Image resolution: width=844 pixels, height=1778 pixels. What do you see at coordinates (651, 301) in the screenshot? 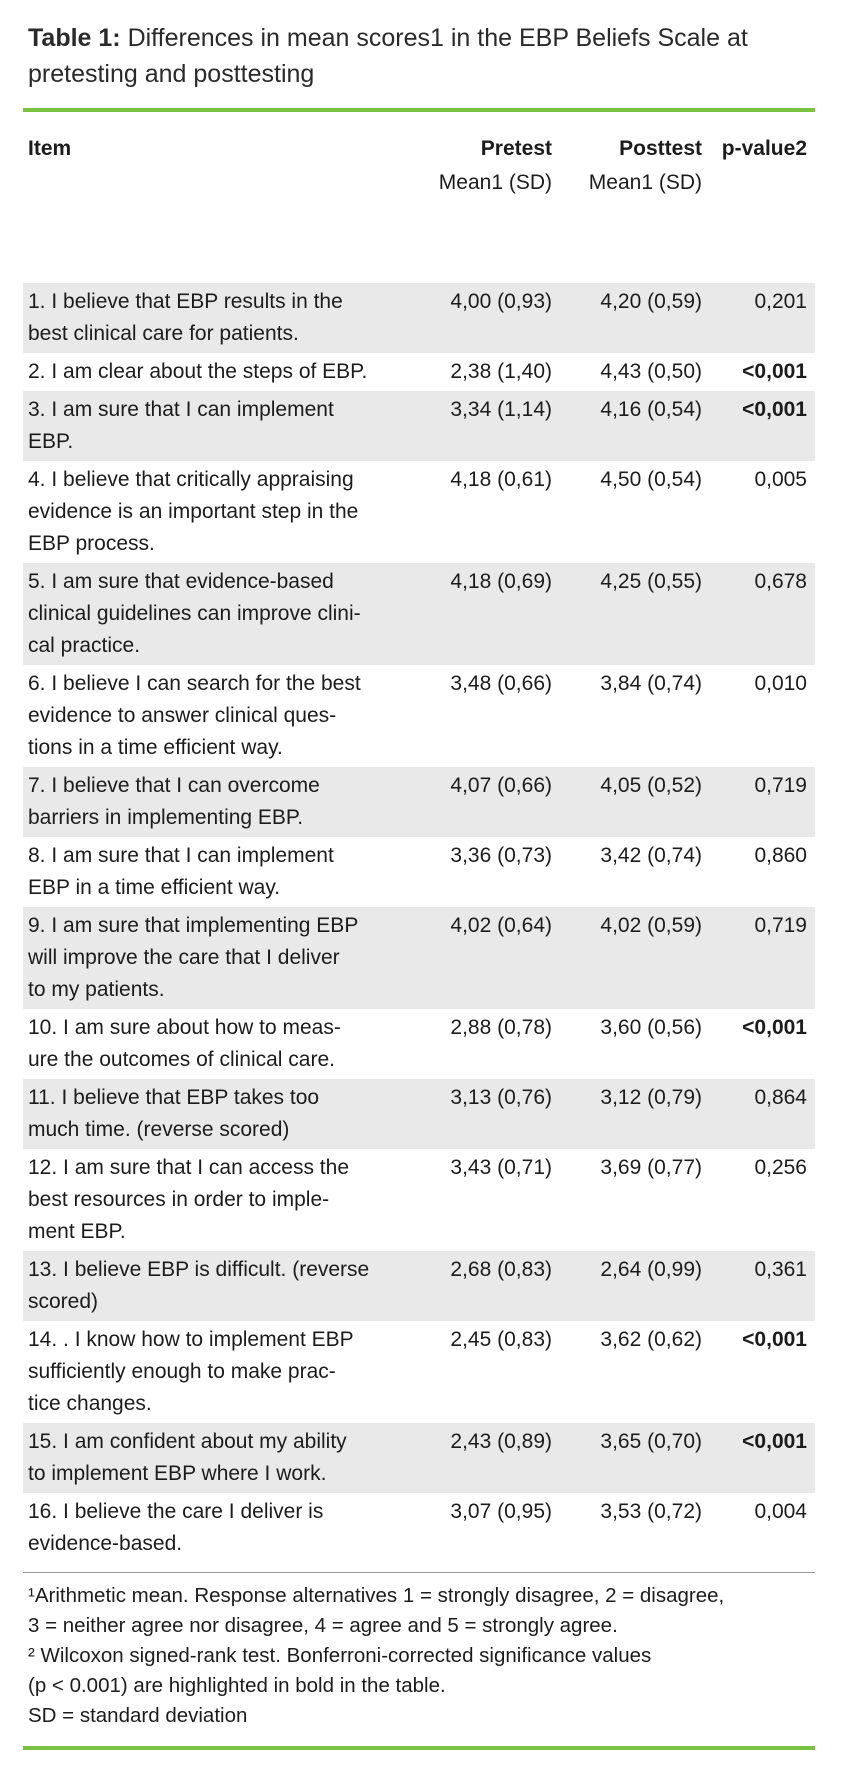
I see `posttest-cell: 4,20 (0,59)` at bounding box center [651, 301].